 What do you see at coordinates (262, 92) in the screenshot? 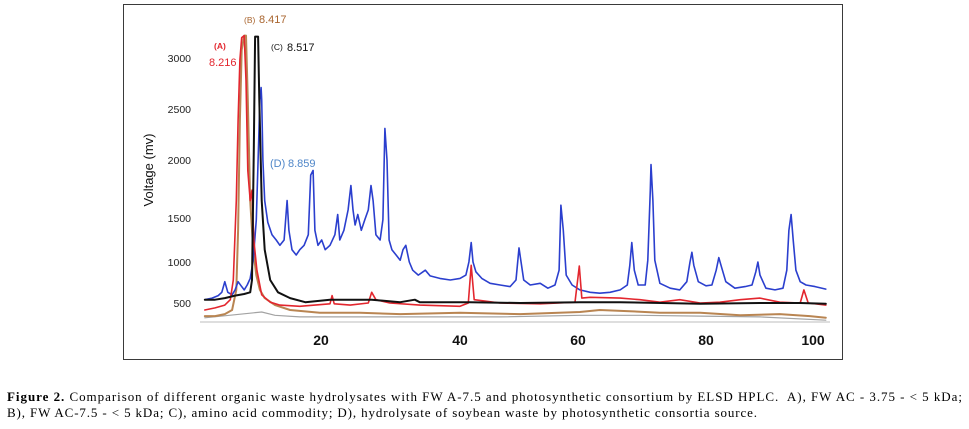
I see `peak-annotations: (B) 8.417 (D) 8.859 (A) 8.216 (C) 8.517` at bounding box center [262, 92].